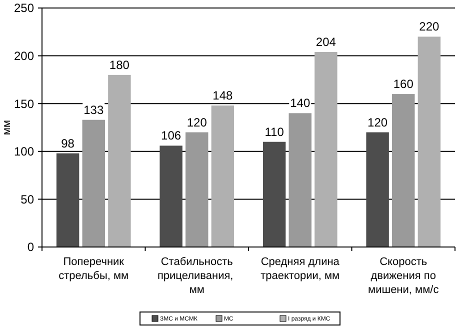 This screenshot has height=330, width=460. I want to click on y-tick-label: 250, so click(24, 8).